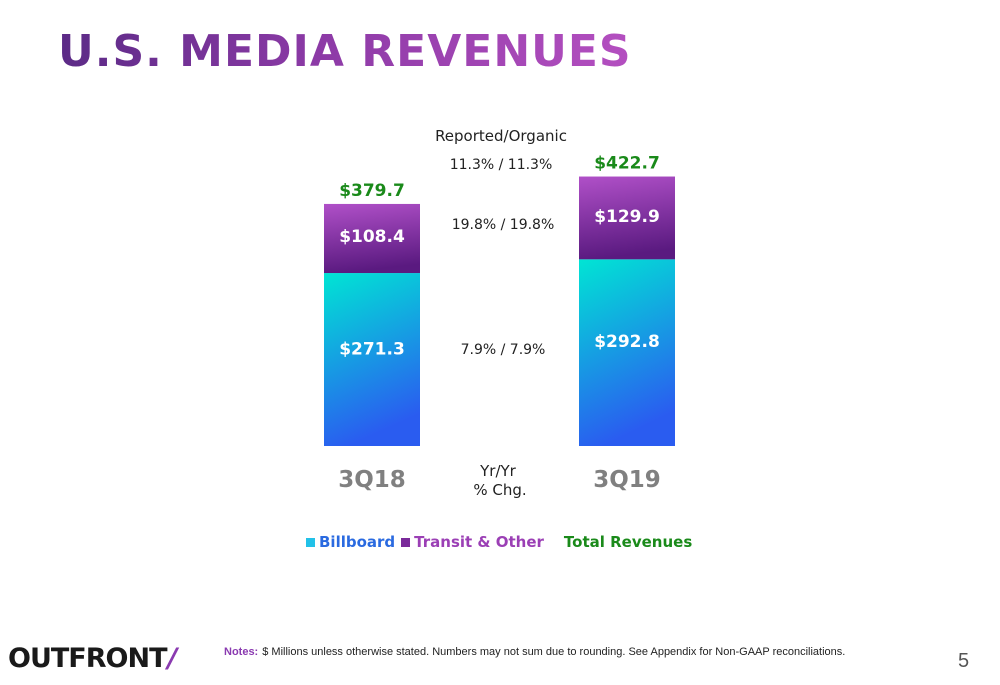 The height and width of the screenshot is (685, 1000). I want to click on page-title: U.S. MEDIA REVENUES, so click(345, 51).